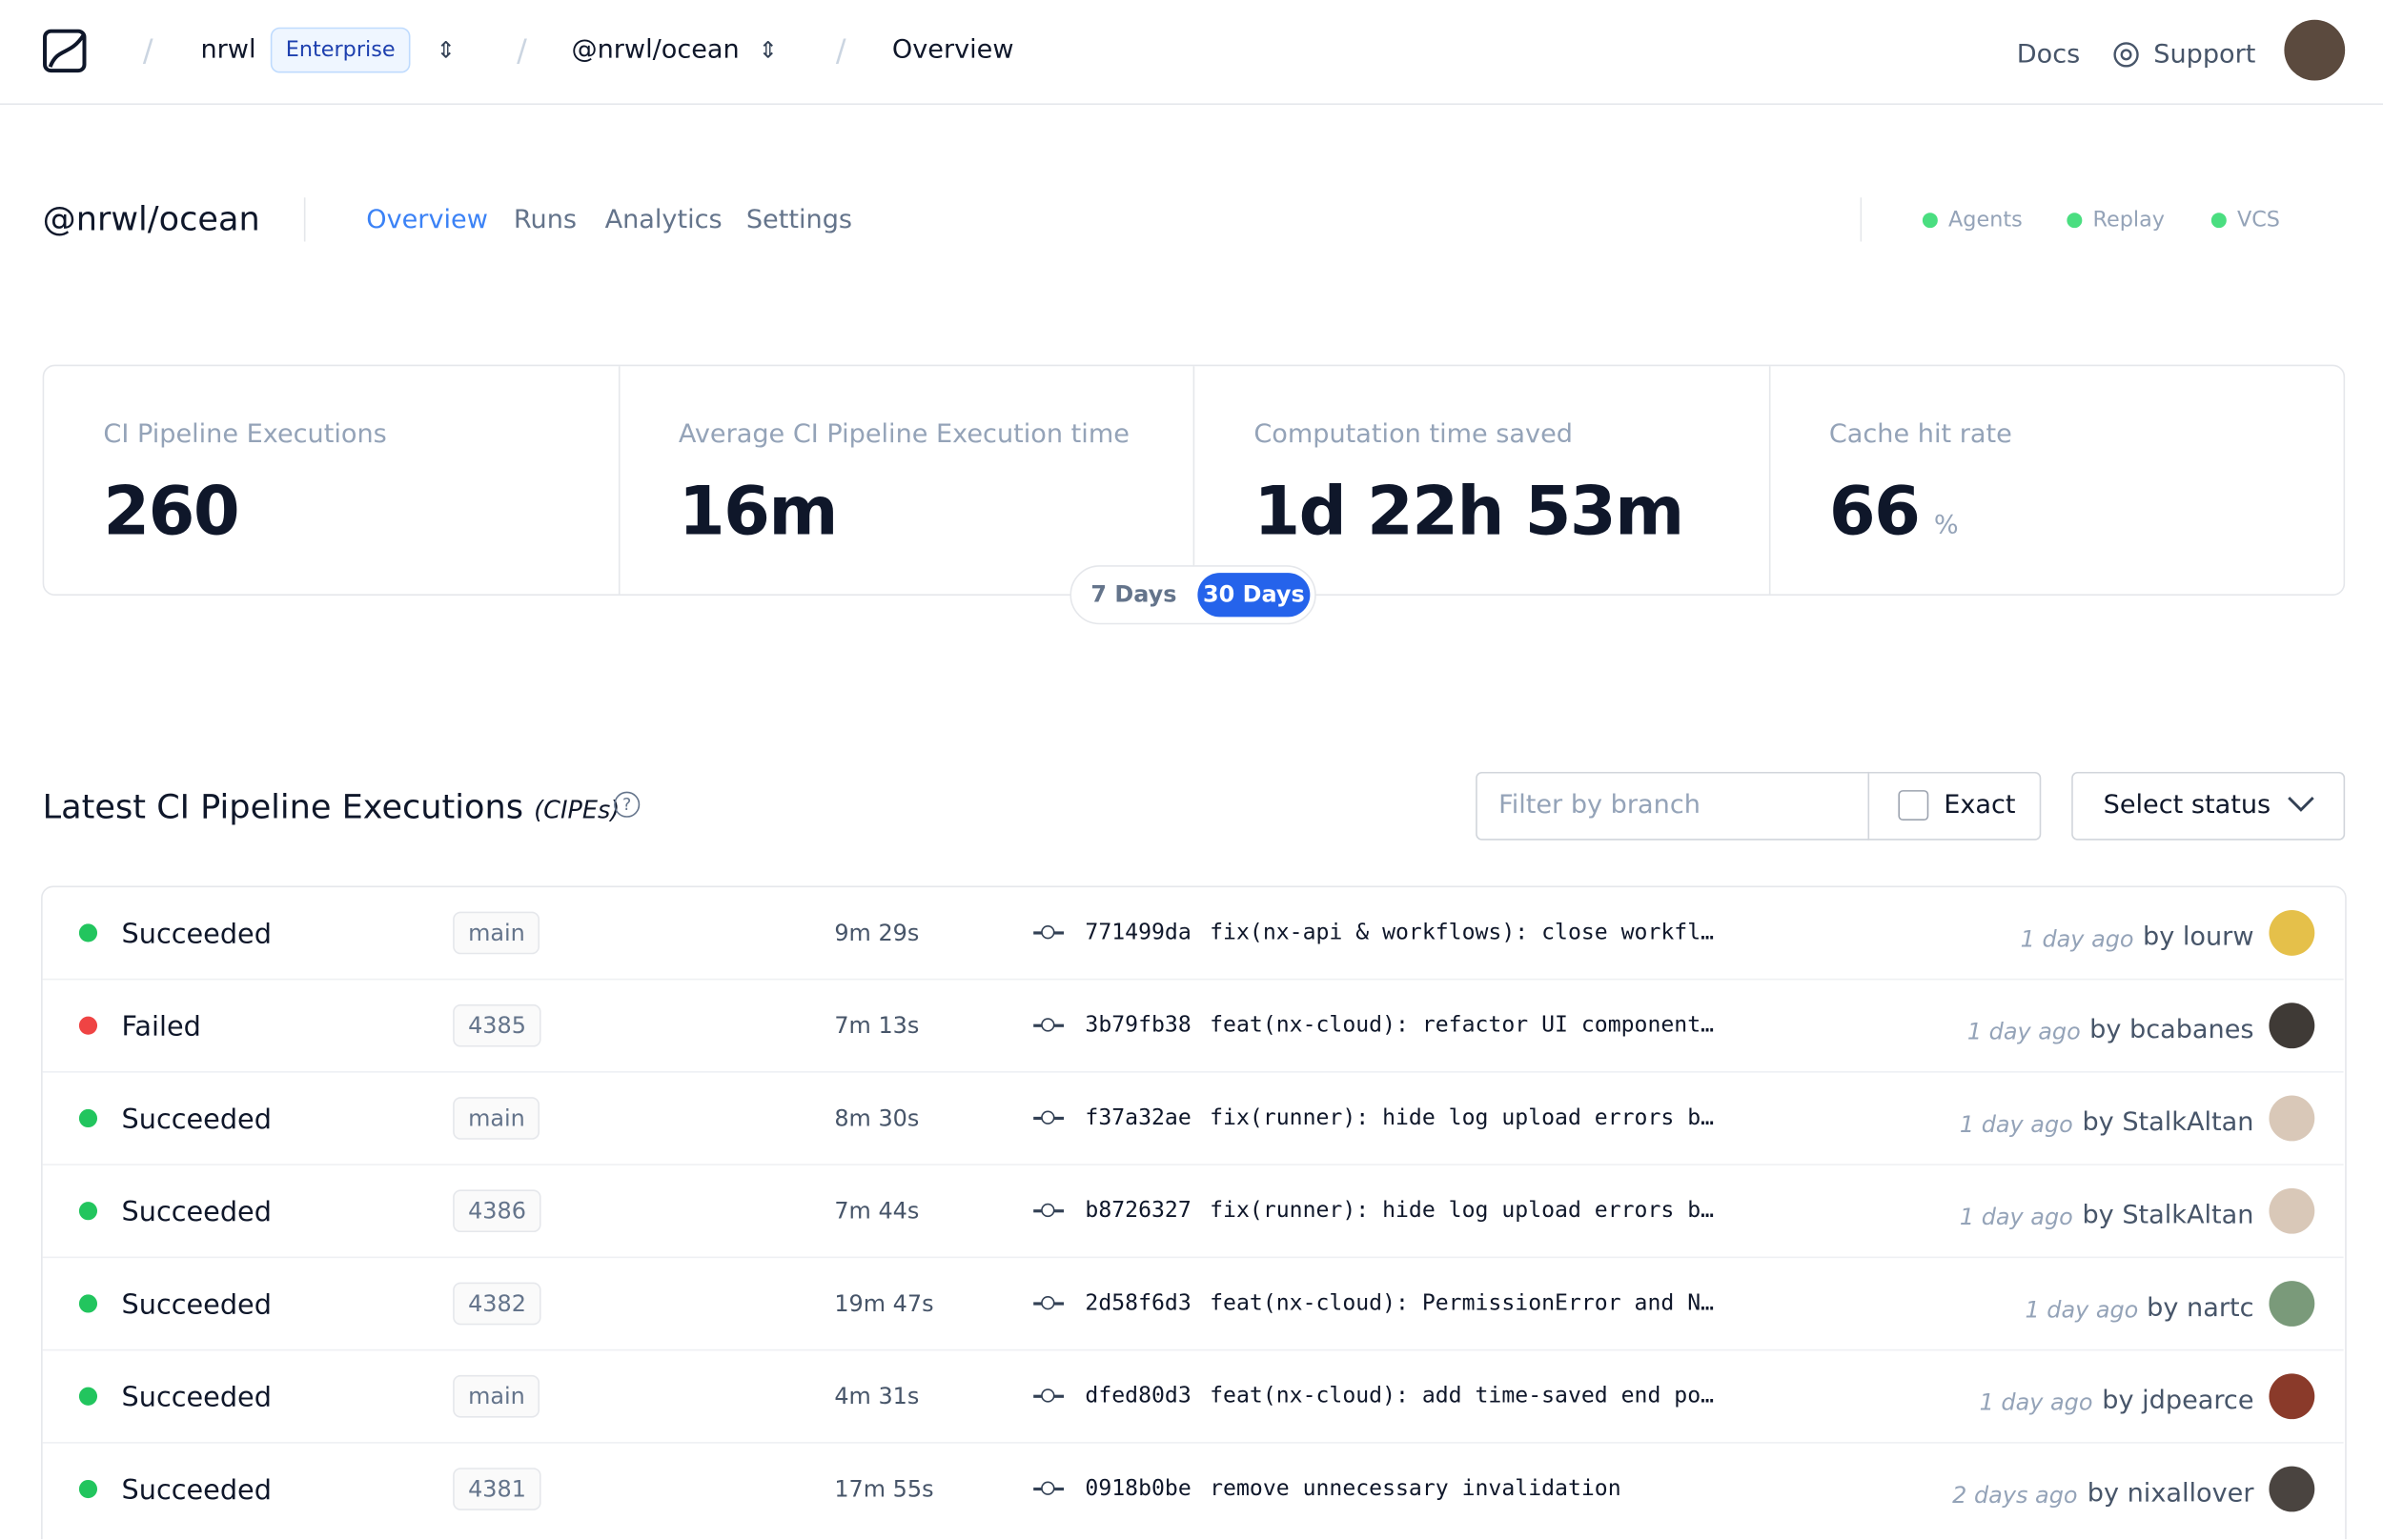 This screenshot has width=2383, height=1540. I want to click on filter-input: Filter by branch, so click(1600, 805).